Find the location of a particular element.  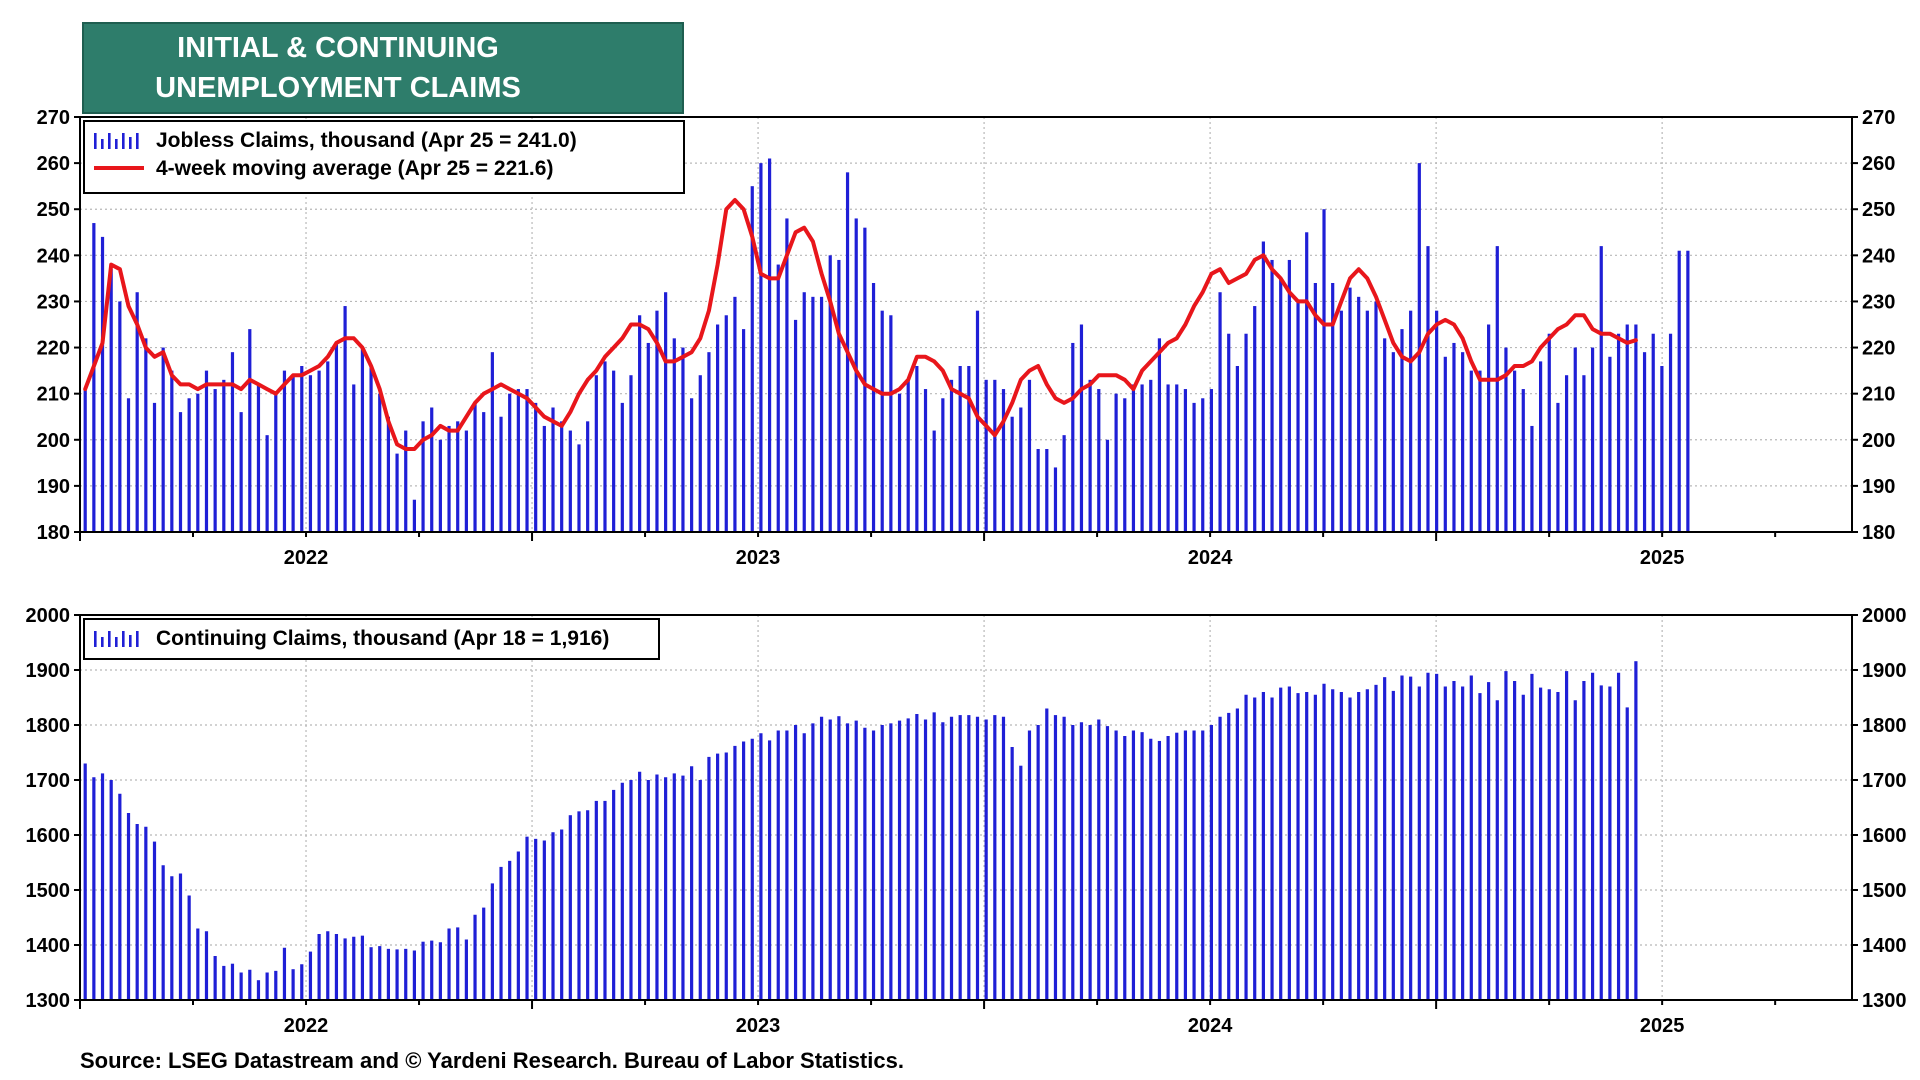

jobless-legend-box is located at coordinates (384, 157).